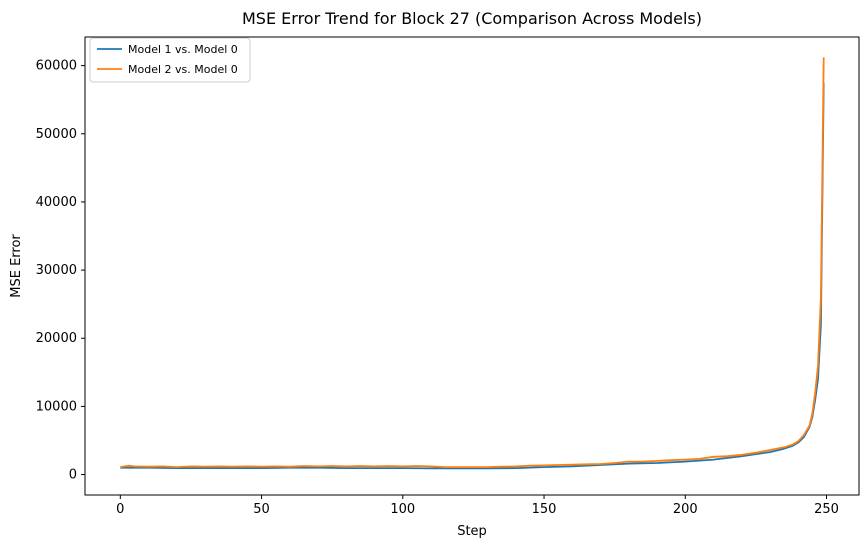 This screenshot has height=547, width=868. What do you see at coordinates (402, 509) in the screenshot?
I see `x-tick-label: 100` at bounding box center [402, 509].